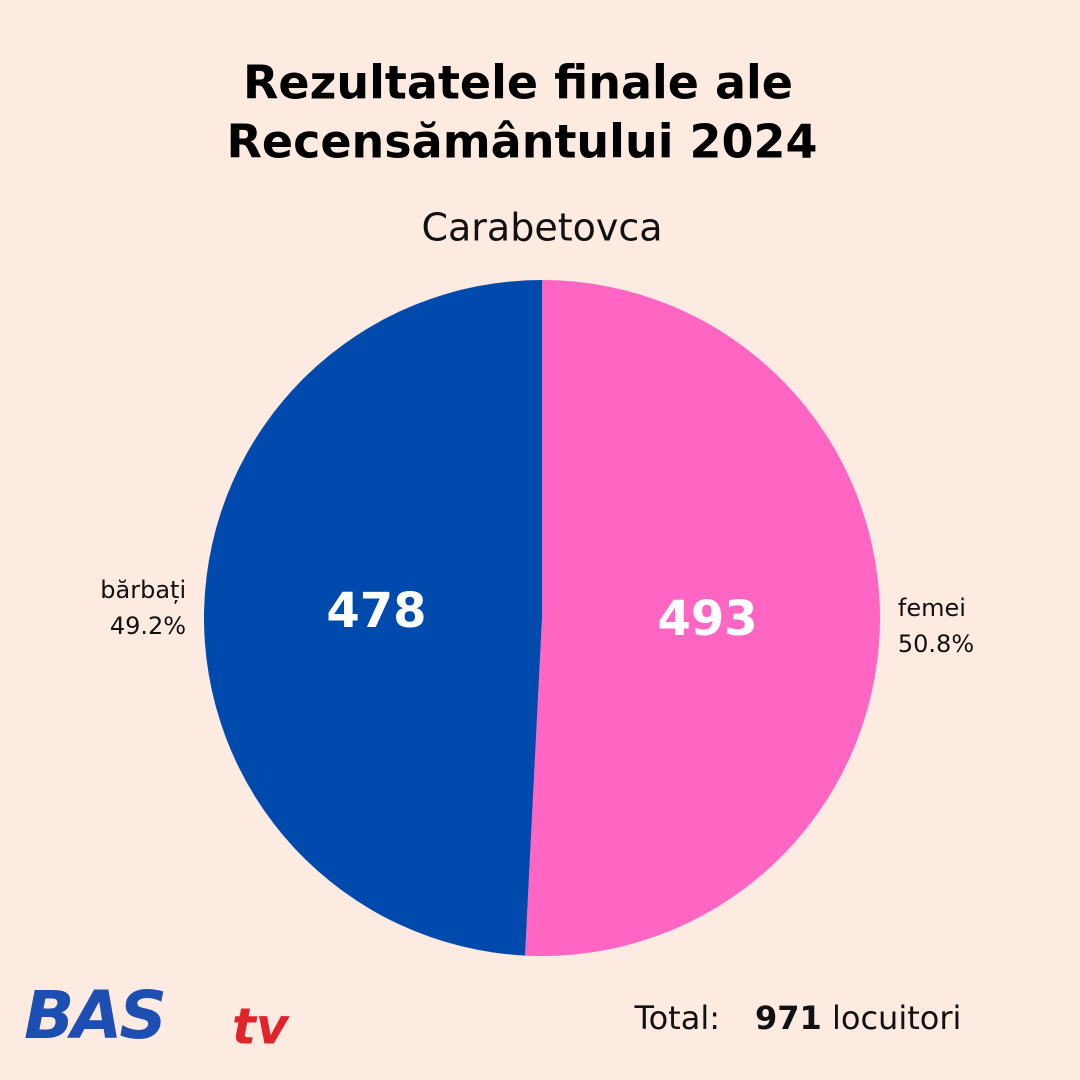  Describe the element at coordinates (94, 1015) in the screenshot. I see `logo-main: BAS` at that location.